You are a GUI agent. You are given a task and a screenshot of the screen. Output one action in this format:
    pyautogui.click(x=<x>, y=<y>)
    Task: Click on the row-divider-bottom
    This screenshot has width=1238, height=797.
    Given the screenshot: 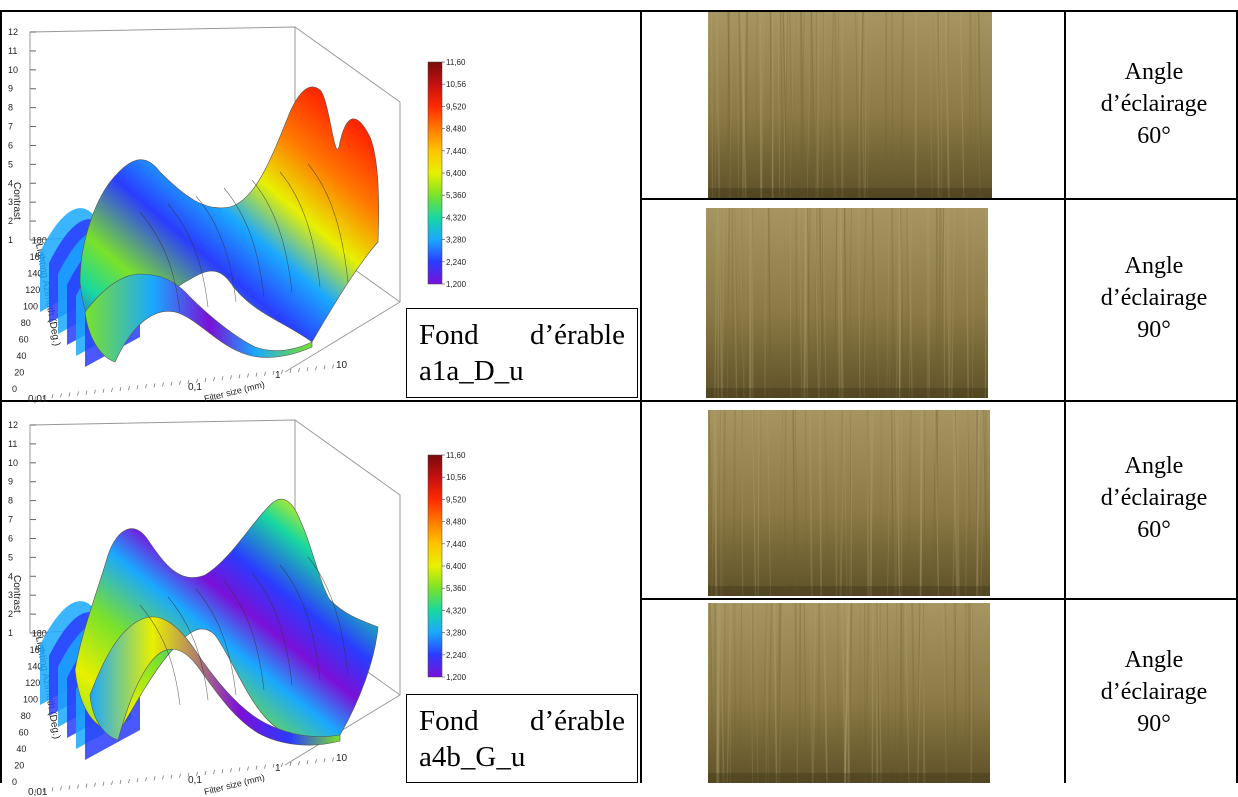 What is the action you would take?
    pyautogui.click(x=939, y=599)
    